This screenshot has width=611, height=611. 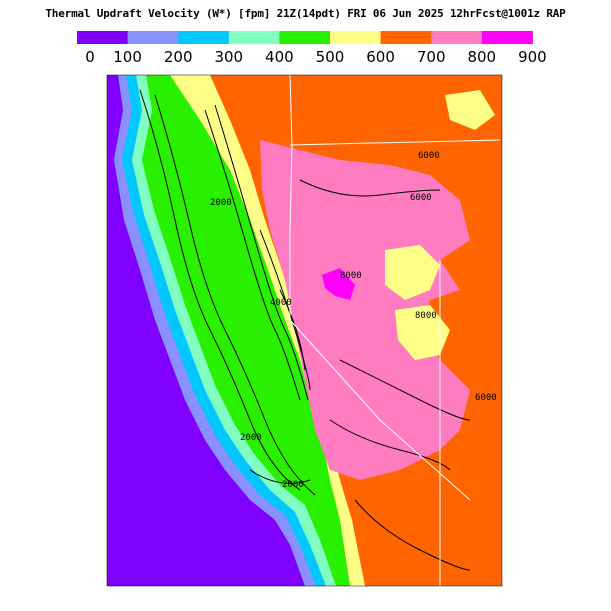 I want to click on contour-label: 4000, so click(x=281, y=303).